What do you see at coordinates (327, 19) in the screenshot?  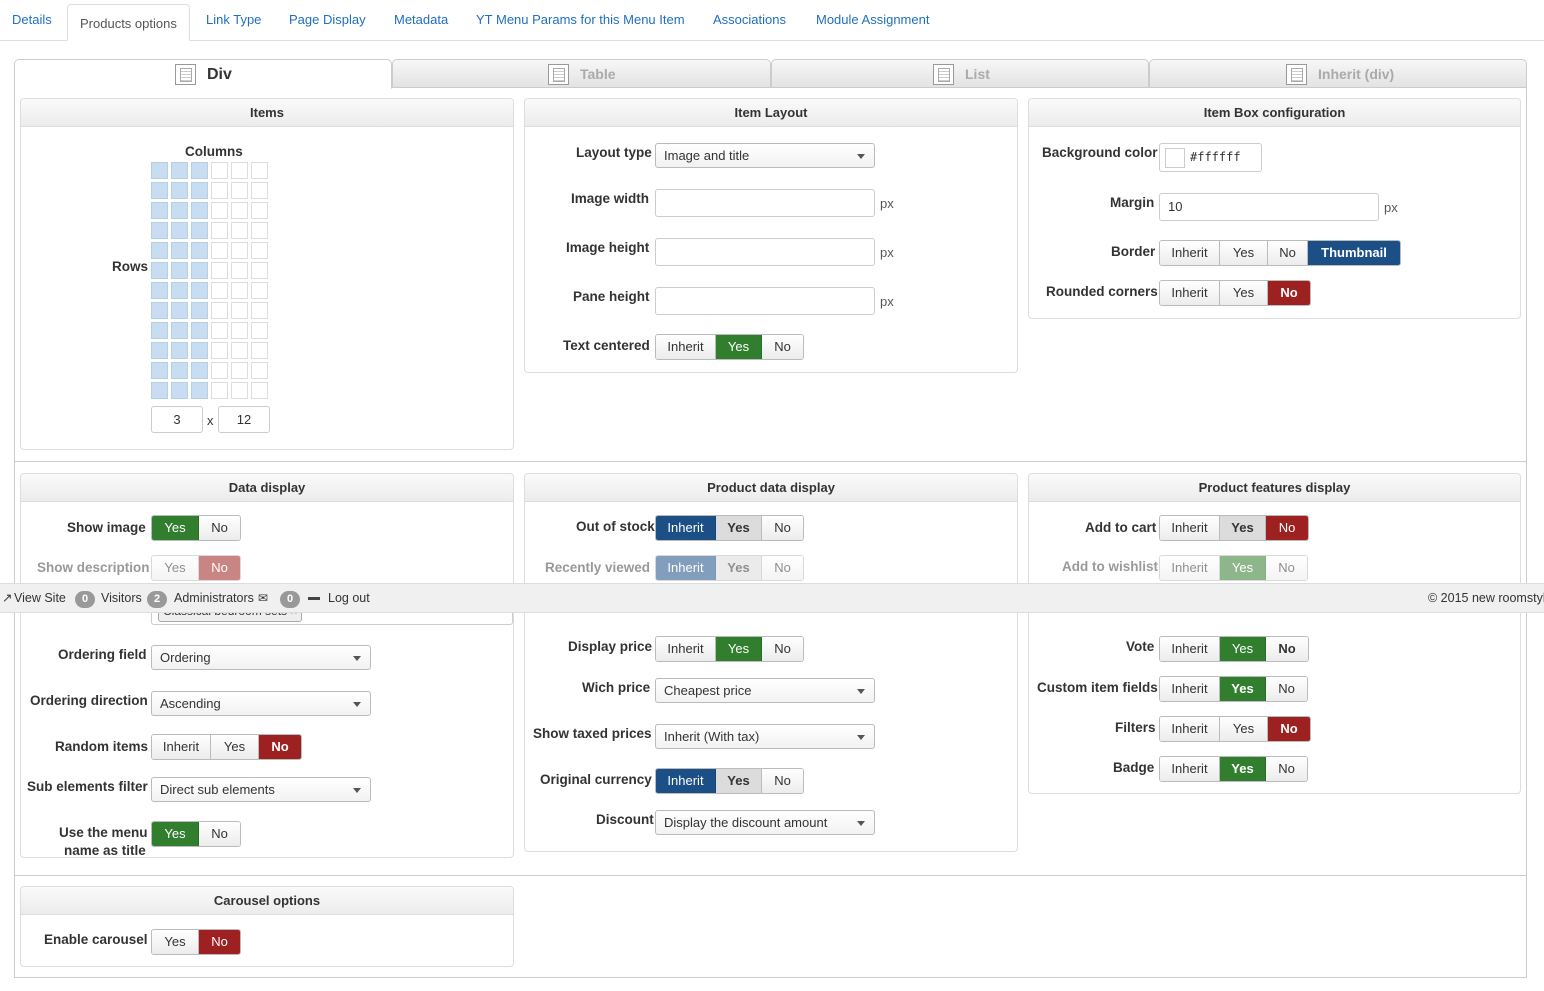 I see `tab-page-display: Page Display` at bounding box center [327, 19].